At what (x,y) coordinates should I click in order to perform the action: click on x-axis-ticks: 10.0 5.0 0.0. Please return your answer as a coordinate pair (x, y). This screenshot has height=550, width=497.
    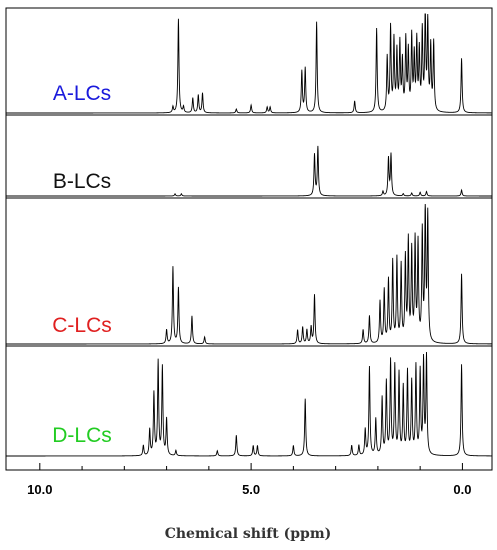
    Looking at the image, I should click on (249, 480).